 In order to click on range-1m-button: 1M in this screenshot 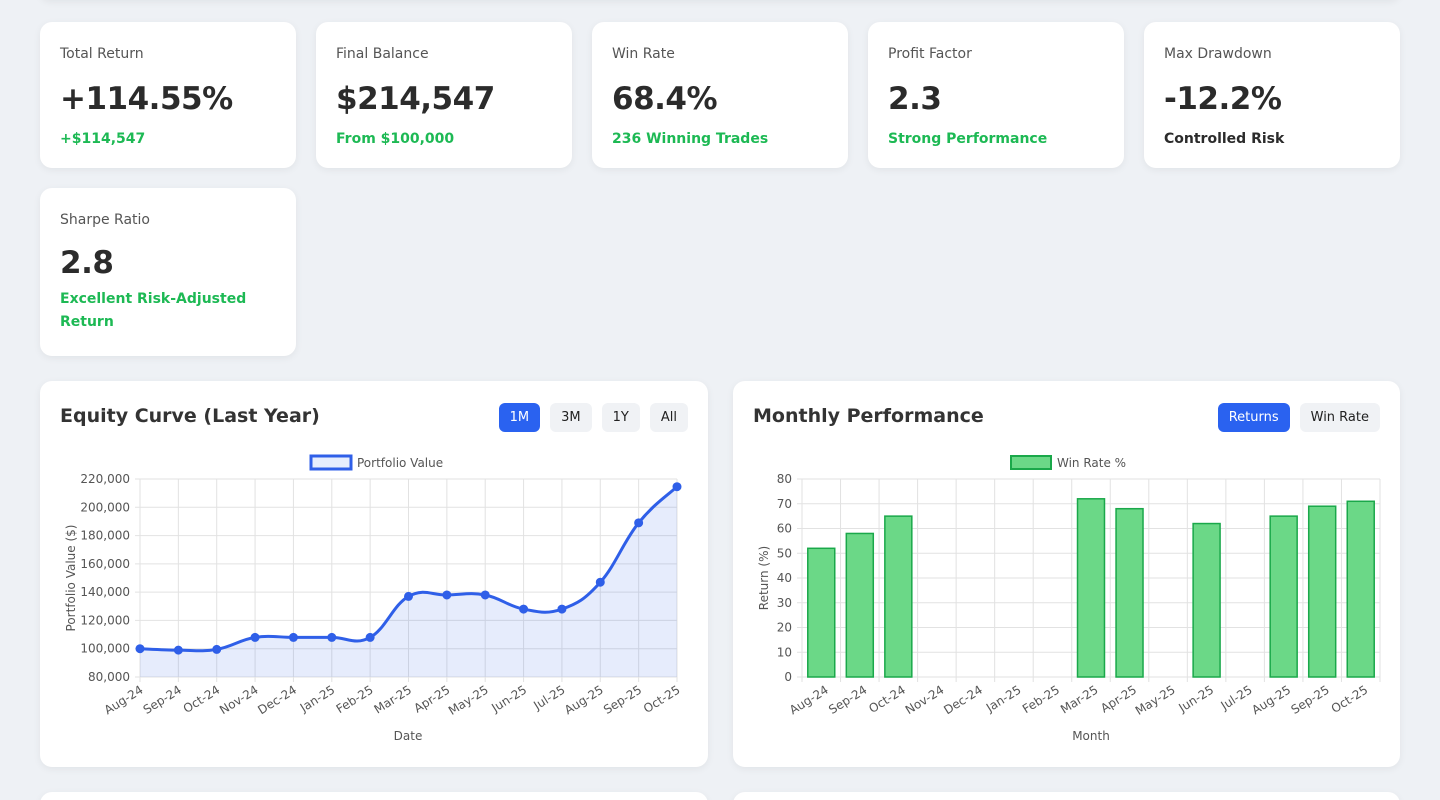, I will do `click(519, 417)`.